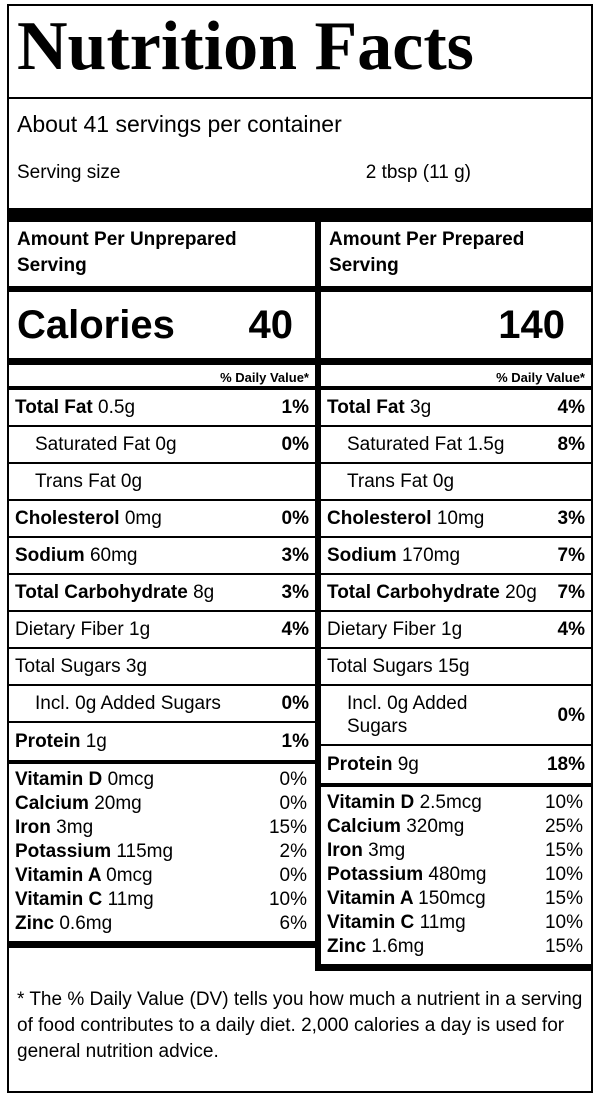 The height and width of the screenshot is (1104, 600). I want to click on serving-size-row: Serving size 2 tbsp (11 g), so click(300, 173).